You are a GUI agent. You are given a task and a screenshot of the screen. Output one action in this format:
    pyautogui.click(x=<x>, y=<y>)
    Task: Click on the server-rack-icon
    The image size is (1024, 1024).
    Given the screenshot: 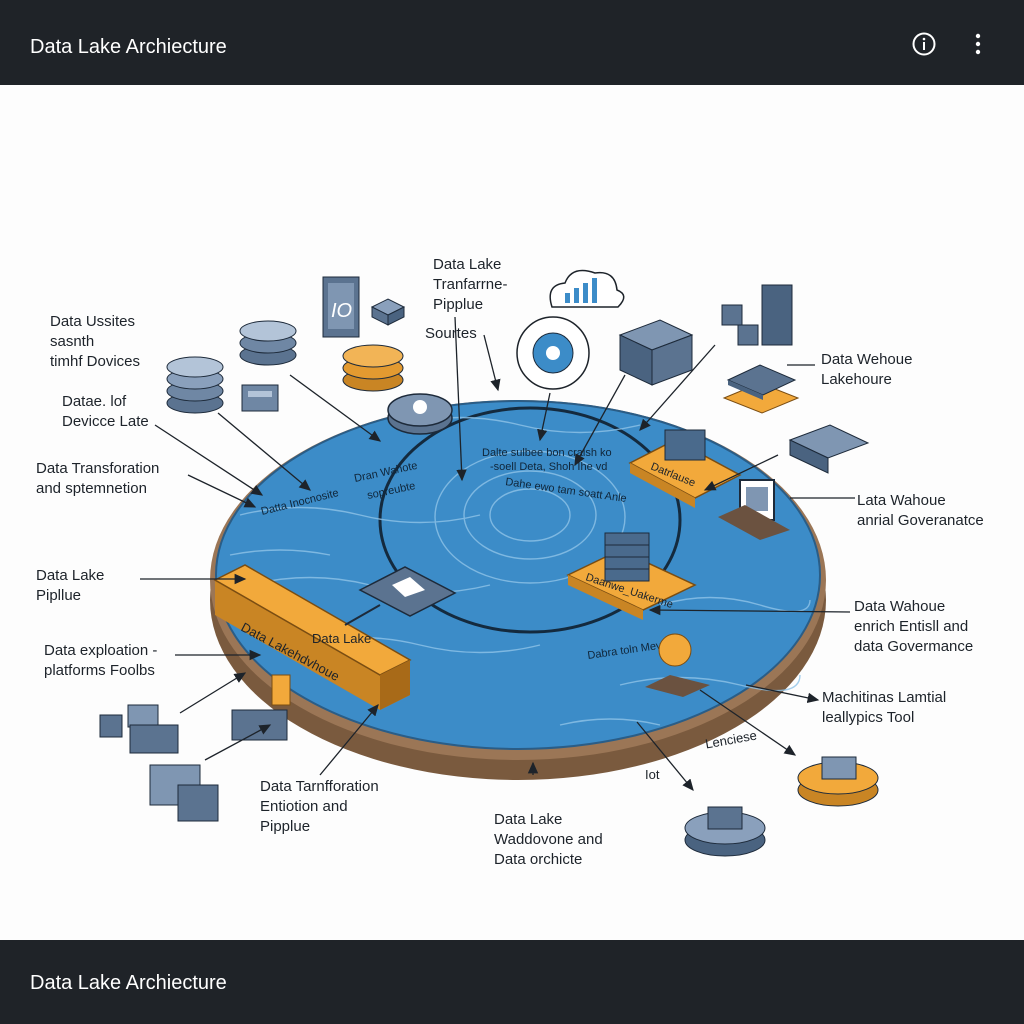 What is the action you would take?
    pyautogui.click(x=656, y=352)
    